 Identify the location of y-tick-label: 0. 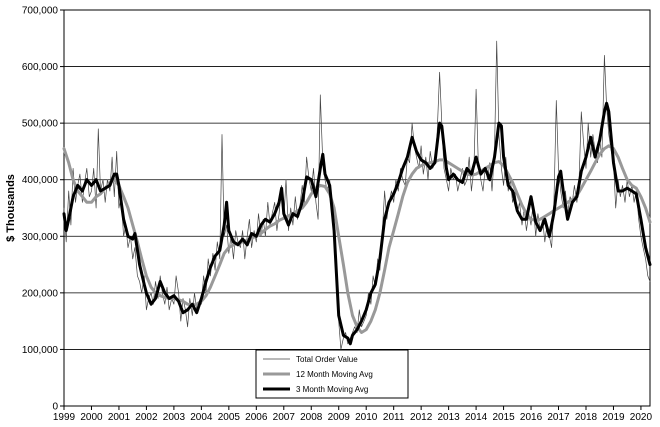
(55, 407).